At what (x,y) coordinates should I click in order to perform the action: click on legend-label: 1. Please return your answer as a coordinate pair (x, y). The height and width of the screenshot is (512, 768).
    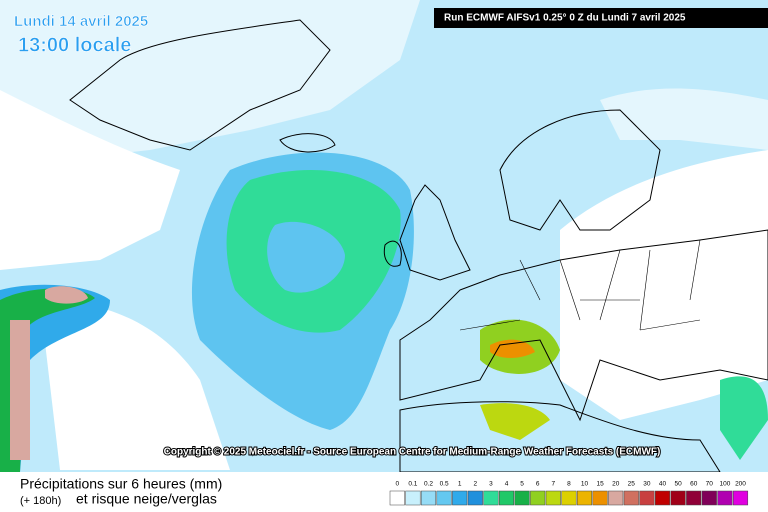
    Looking at the image, I should click on (460, 484).